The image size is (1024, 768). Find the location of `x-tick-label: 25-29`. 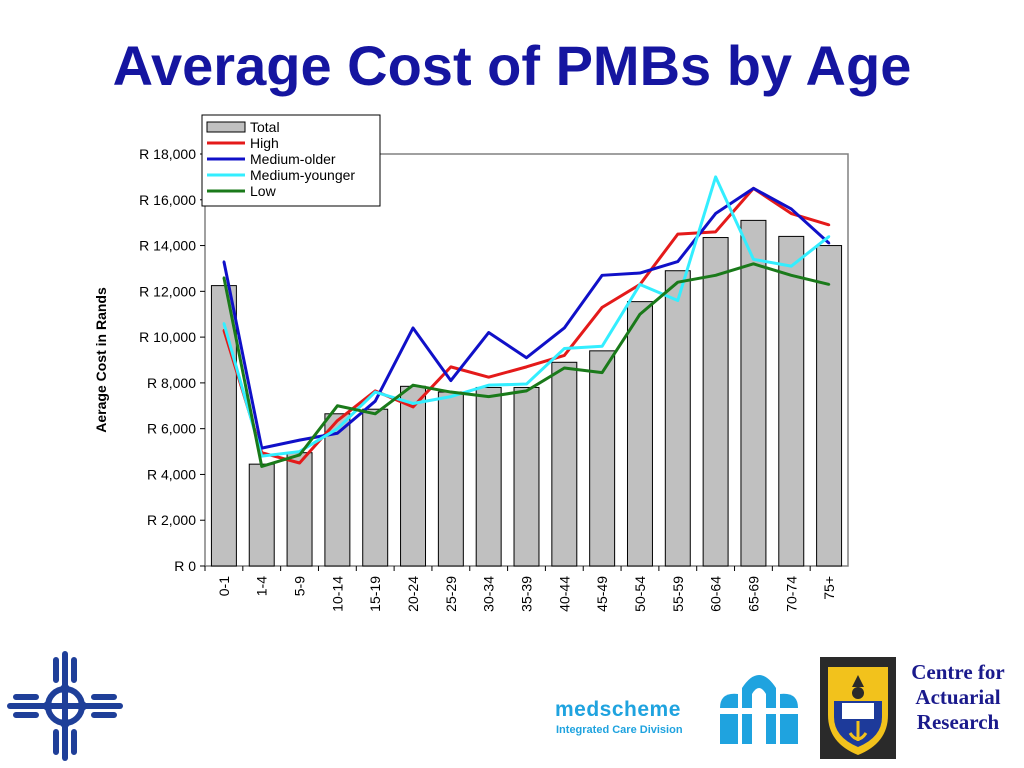

x-tick-label: 25-29 is located at coordinates (451, 594).